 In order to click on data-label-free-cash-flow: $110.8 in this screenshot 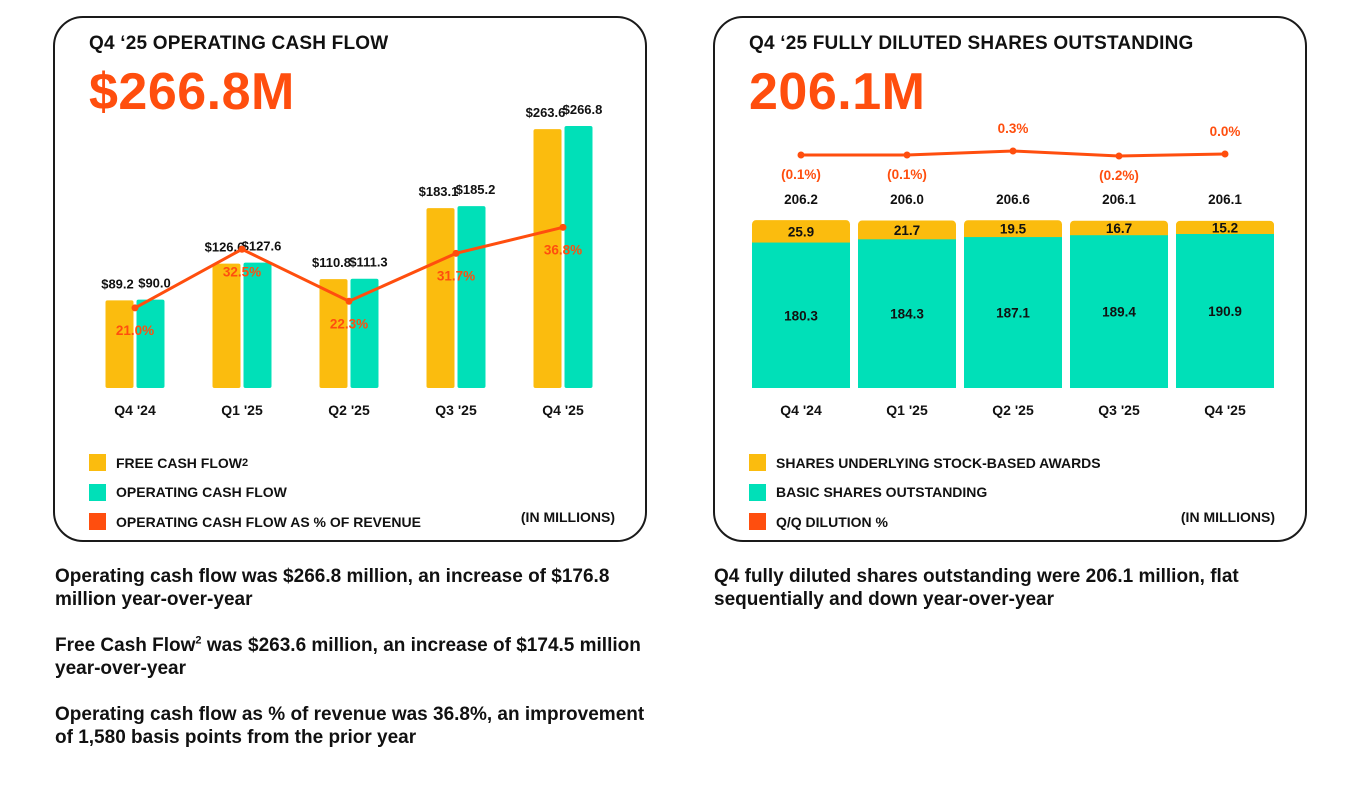, I will do `click(331, 262)`.